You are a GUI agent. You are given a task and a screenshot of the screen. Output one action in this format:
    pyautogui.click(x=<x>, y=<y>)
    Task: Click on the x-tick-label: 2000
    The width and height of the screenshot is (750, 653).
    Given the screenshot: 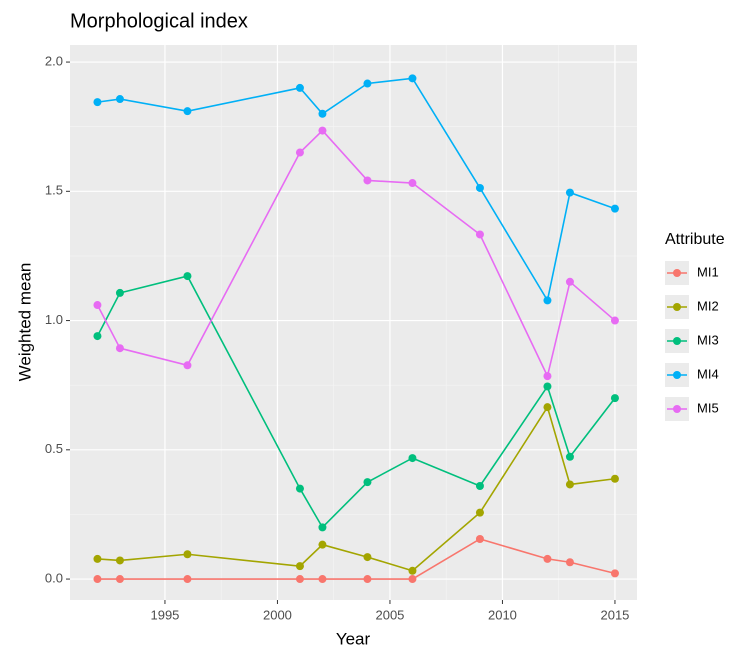 What is the action you would take?
    pyautogui.click(x=277, y=614)
    